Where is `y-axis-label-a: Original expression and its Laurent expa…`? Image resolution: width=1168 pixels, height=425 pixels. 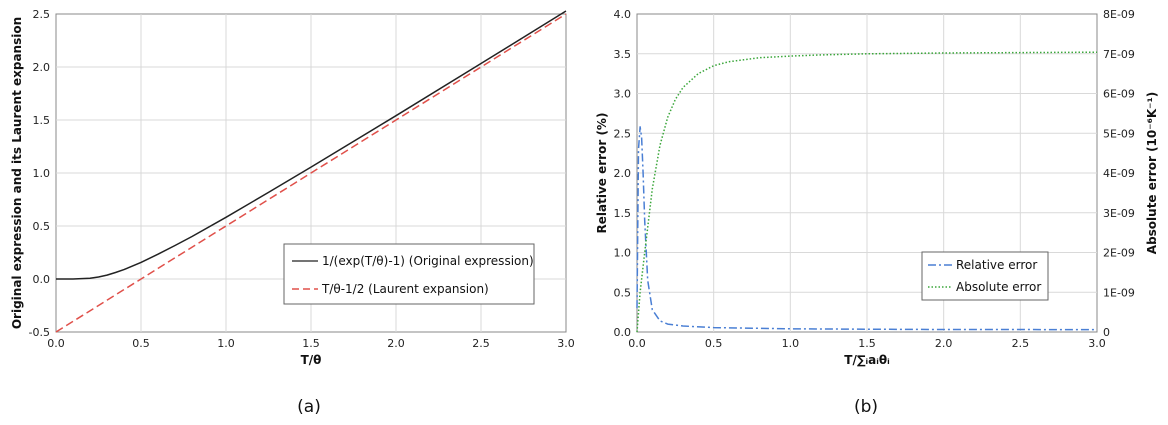
y-axis-label-a: Original expression and its Laurent expa… is located at coordinates (17, 173).